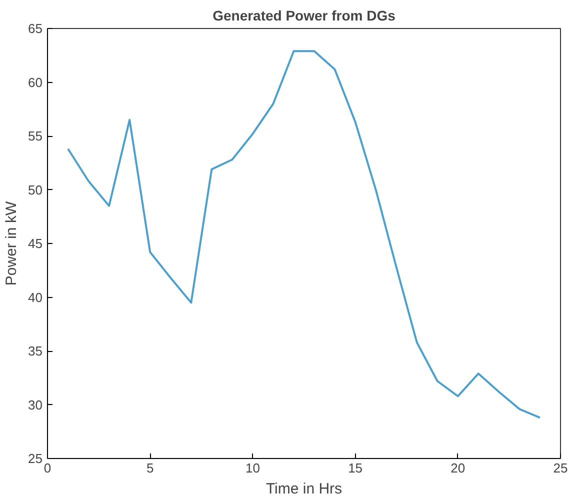  What do you see at coordinates (458, 468) in the screenshot?
I see `x-tick-label: 20` at bounding box center [458, 468].